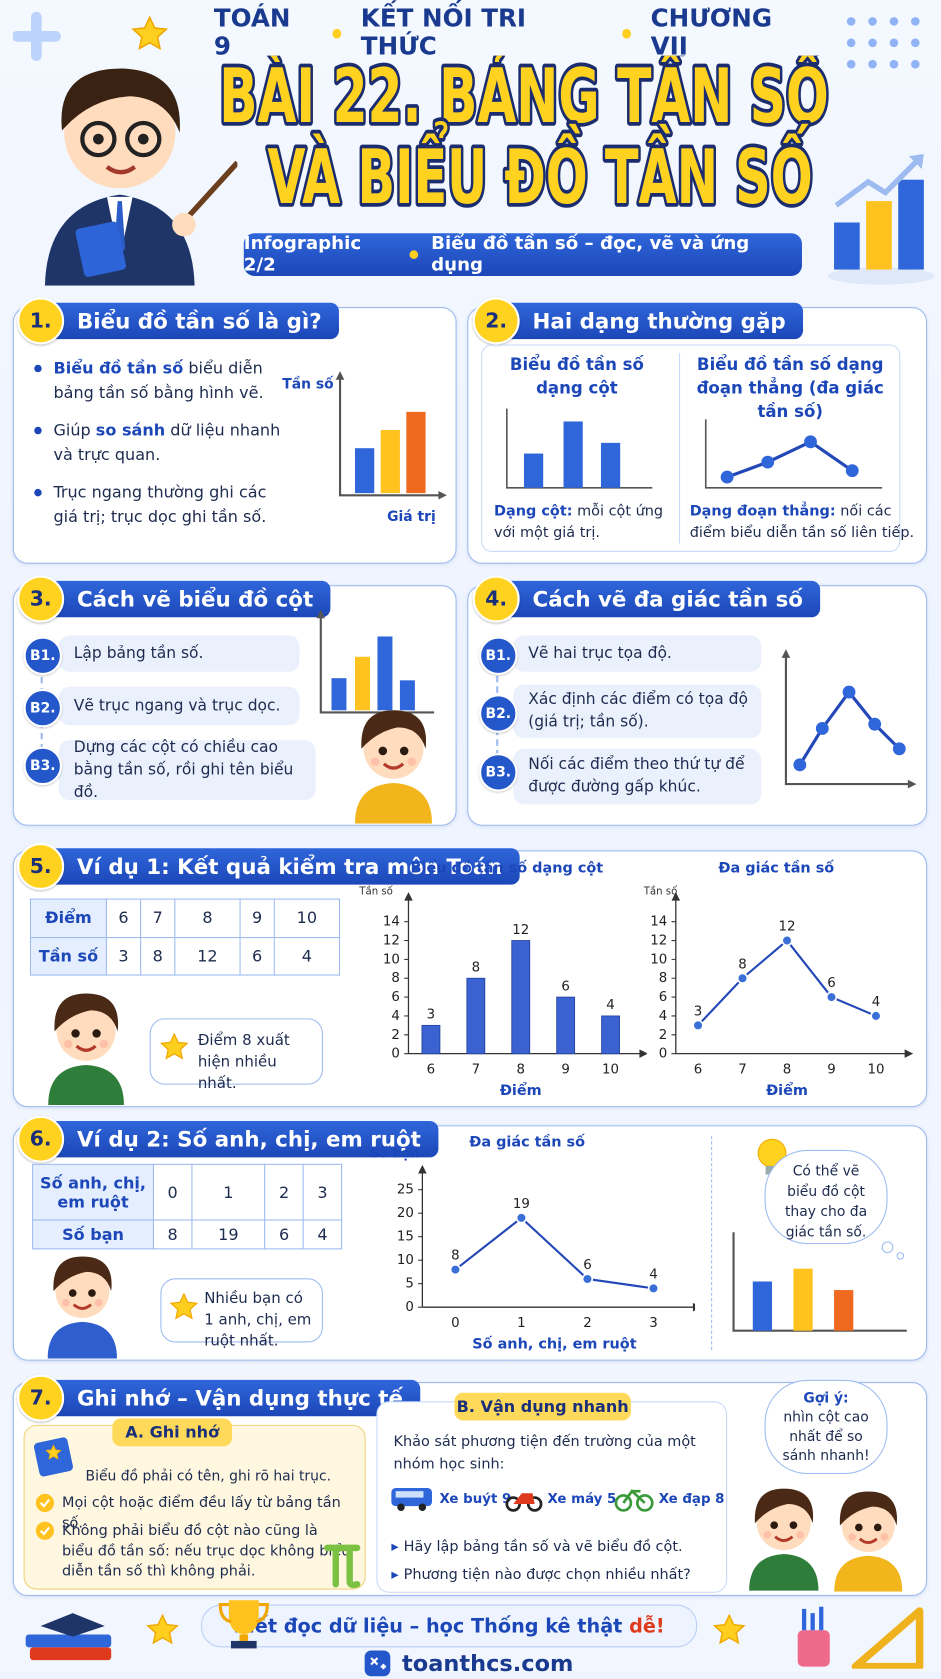 This screenshot has width=941, height=1679. I want to click on section-number: 1., so click(41, 321).